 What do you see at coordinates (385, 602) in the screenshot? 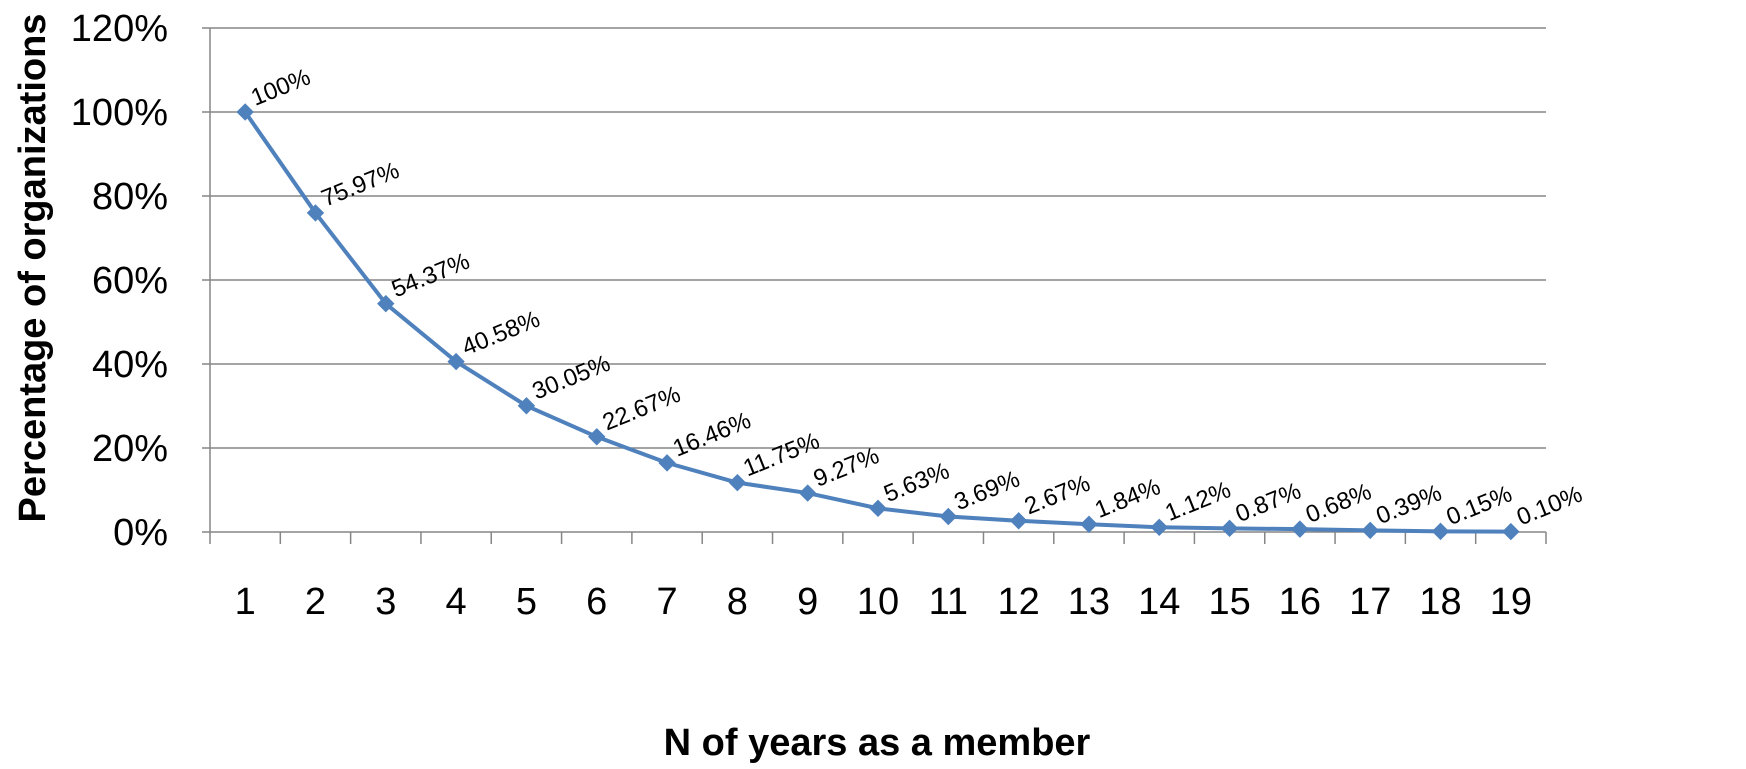
I see `x-tick-label: 3` at bounding box center [385, 602].